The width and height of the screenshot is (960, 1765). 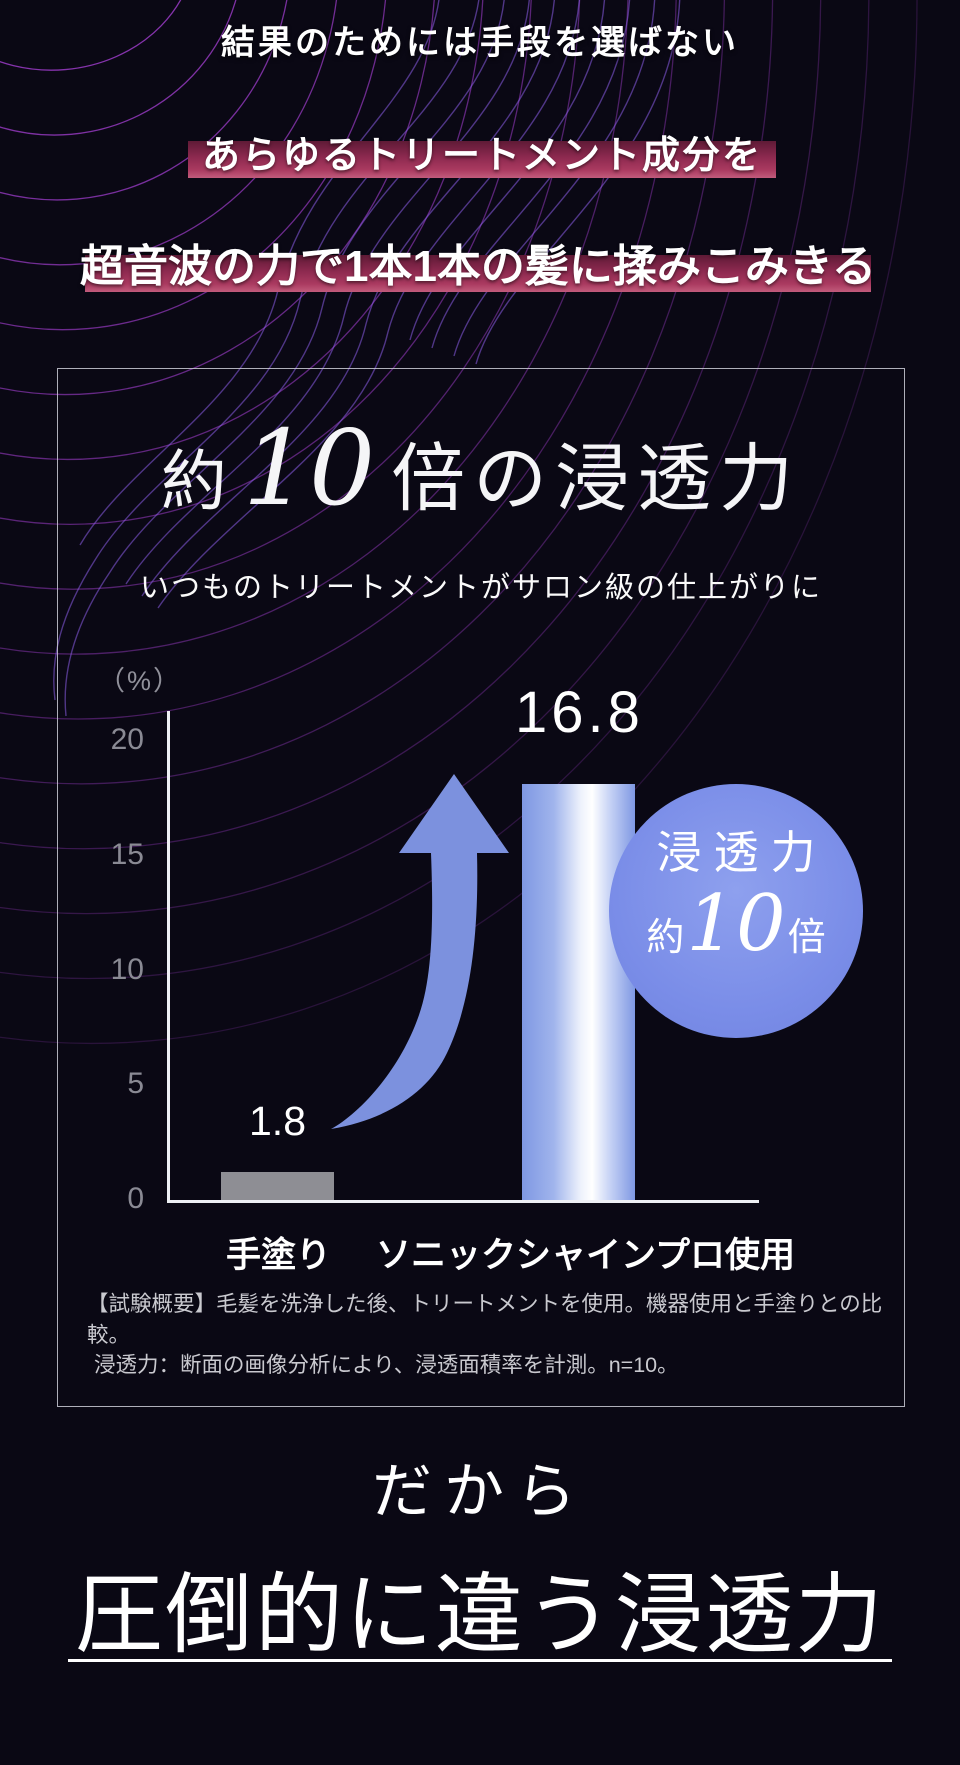 I want to click on x-axis-line, so click(x=463, y=1201).